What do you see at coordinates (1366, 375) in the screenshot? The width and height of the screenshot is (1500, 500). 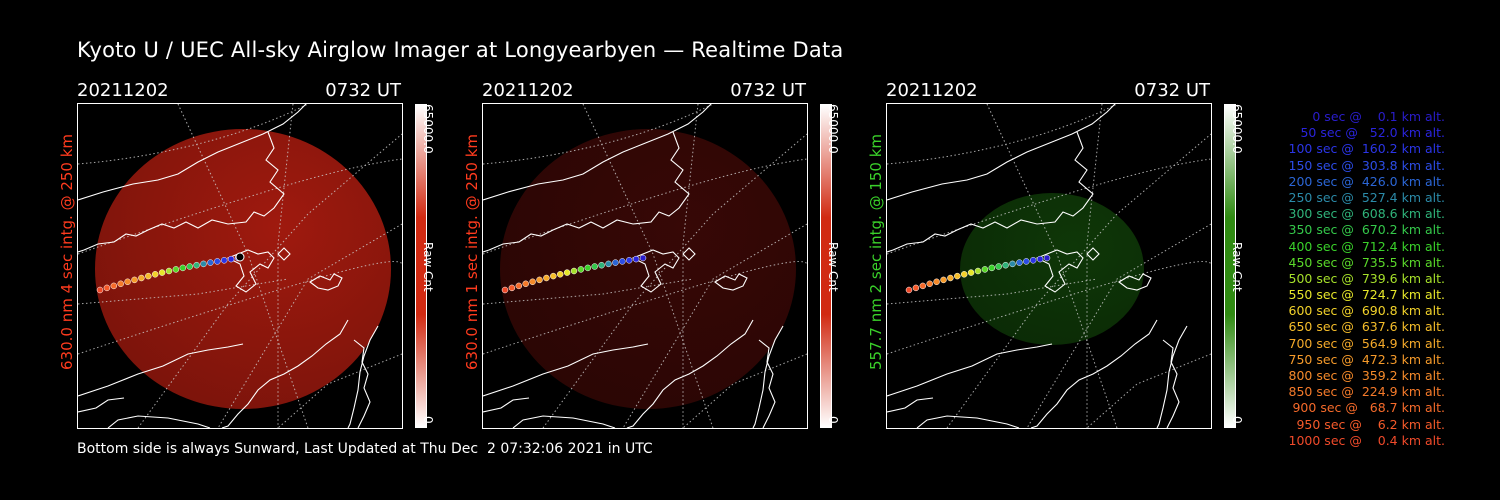 I see `legend-row: 800 sec @ 359.2 km alt.` at bounding box center [1366, 375].